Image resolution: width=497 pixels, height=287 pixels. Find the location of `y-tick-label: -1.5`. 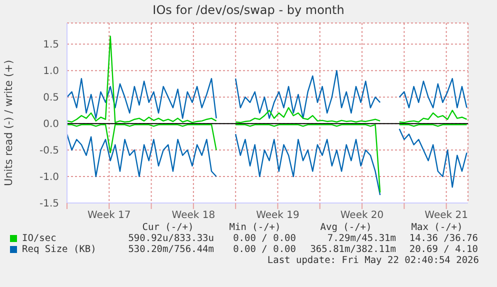

y-tick-label: -1.5 is located at coordinates (49, 204).